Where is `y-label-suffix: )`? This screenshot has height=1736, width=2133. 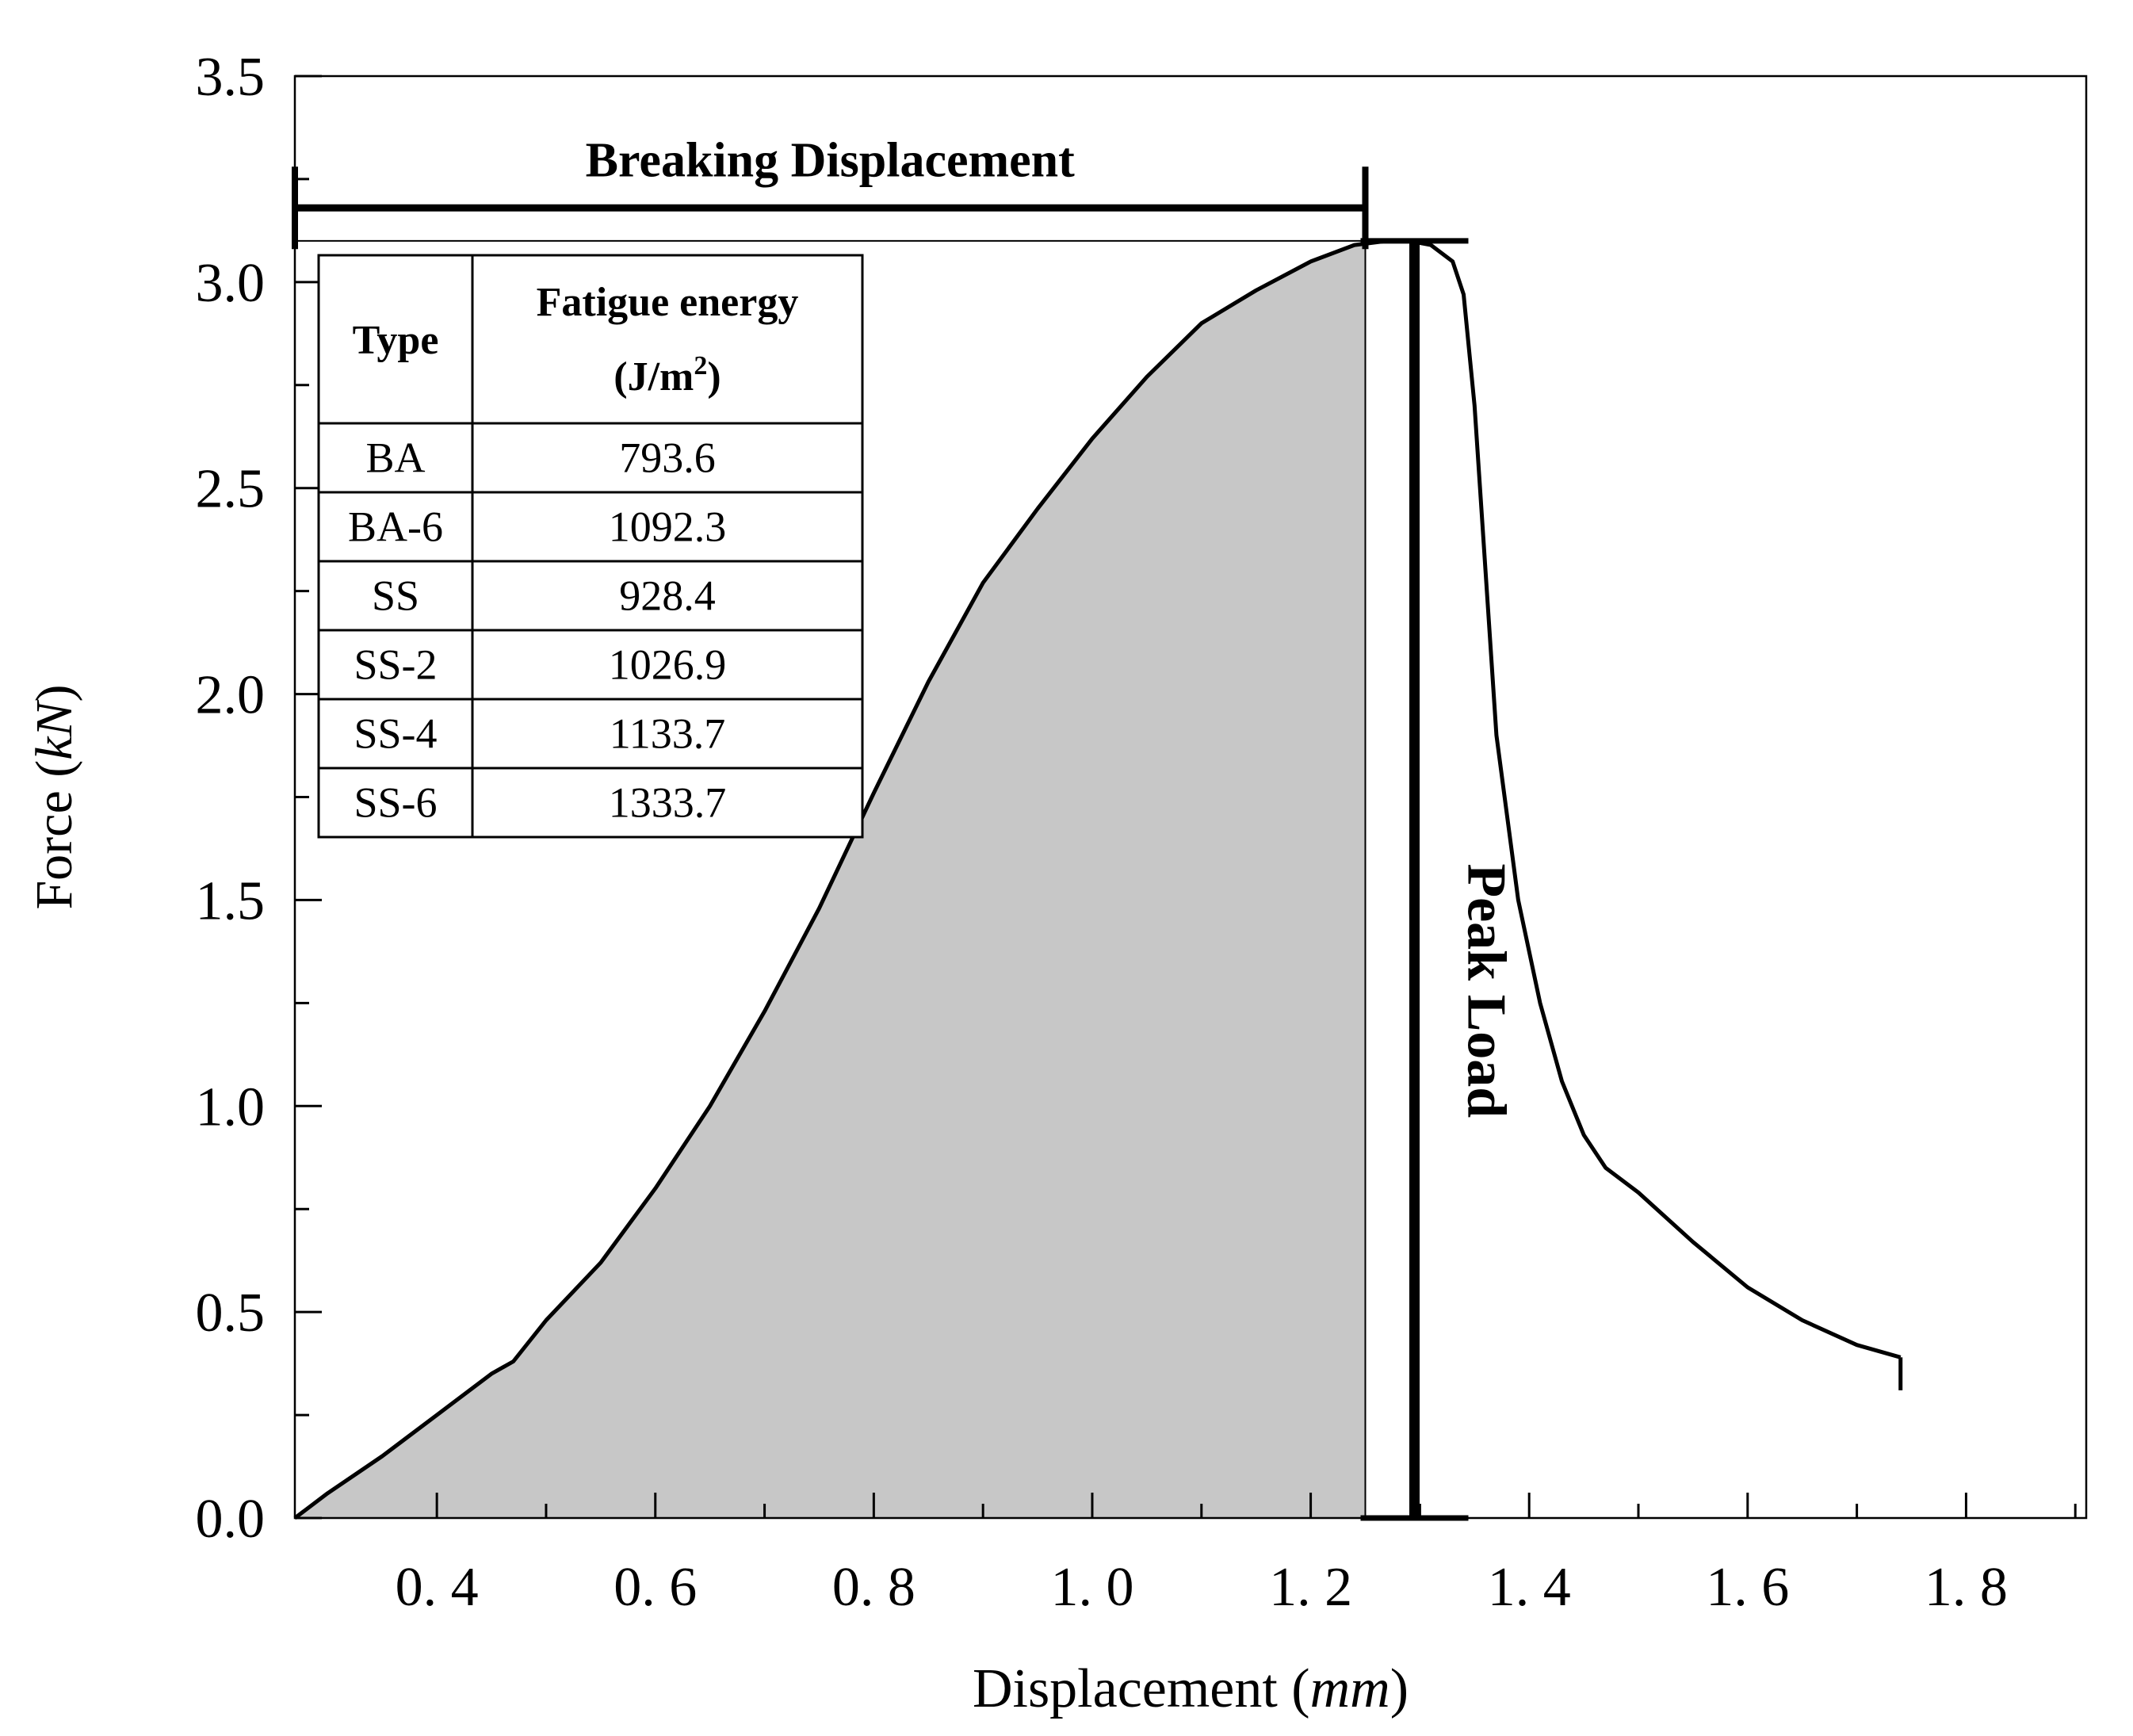
y-label-suffix: ) is located at coordinates (54, 693).